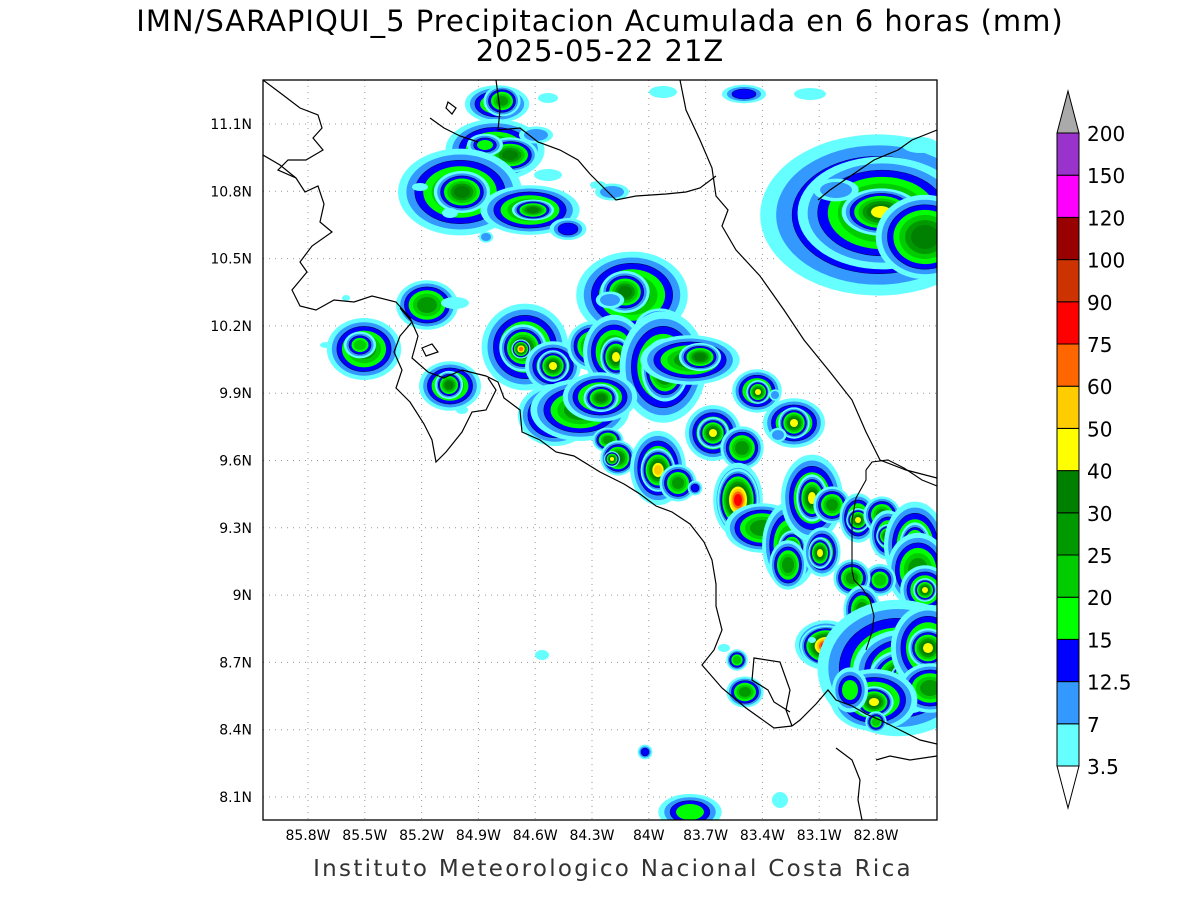 The height and width of the screenshot is (900, 1200). Describe the element at coordinates (1099, 640) in the screenshot. I see `colorbar-label: 15` at that location.